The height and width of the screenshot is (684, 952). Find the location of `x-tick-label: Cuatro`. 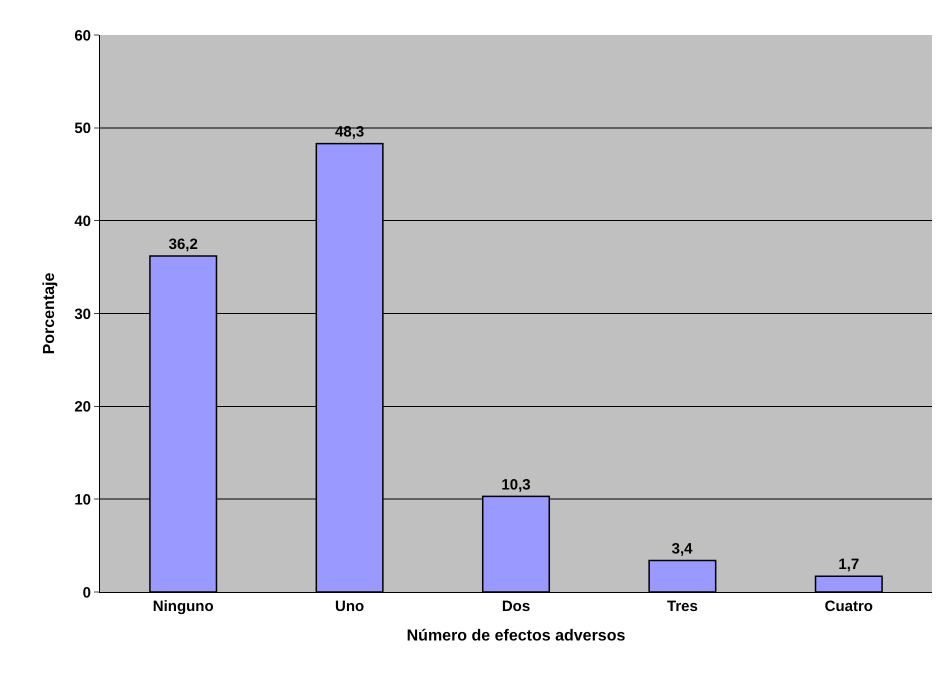

x-tick-label: Cuatro is located at coordinates (848, 606).